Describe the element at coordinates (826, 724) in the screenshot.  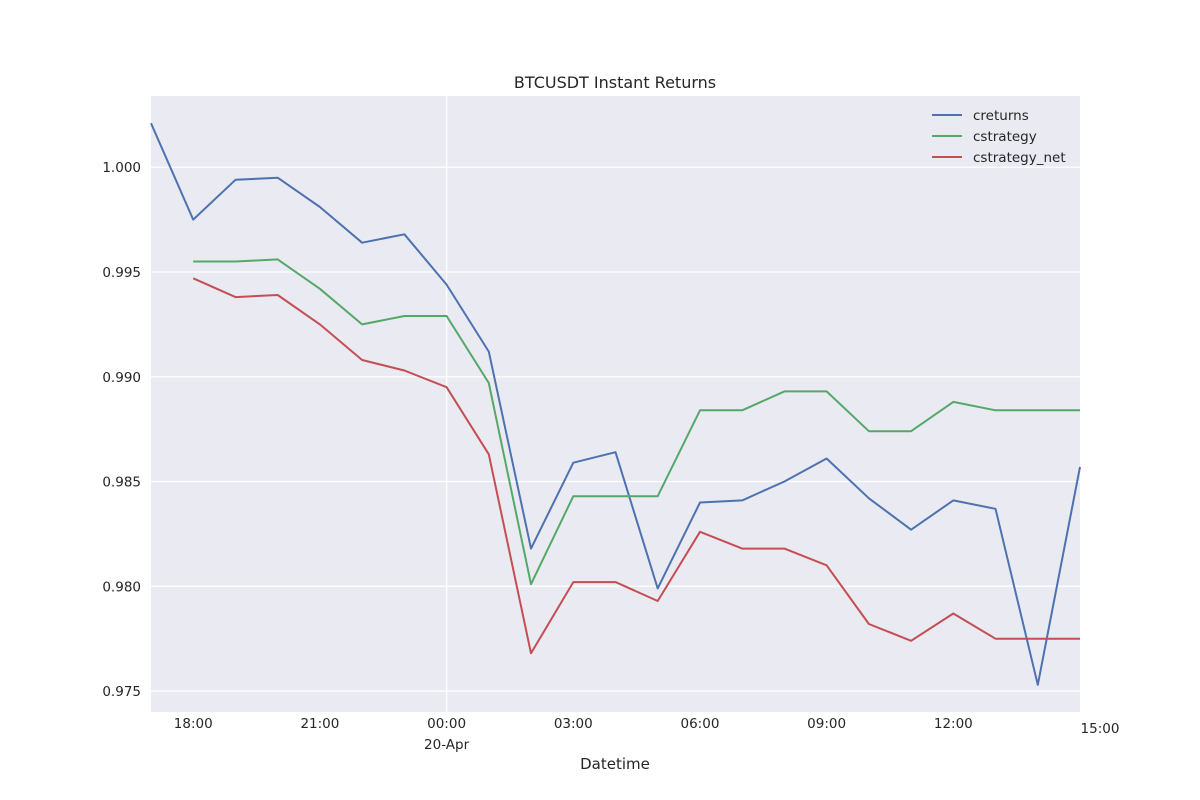
I see `x-tick-label: 09:00` at that location.